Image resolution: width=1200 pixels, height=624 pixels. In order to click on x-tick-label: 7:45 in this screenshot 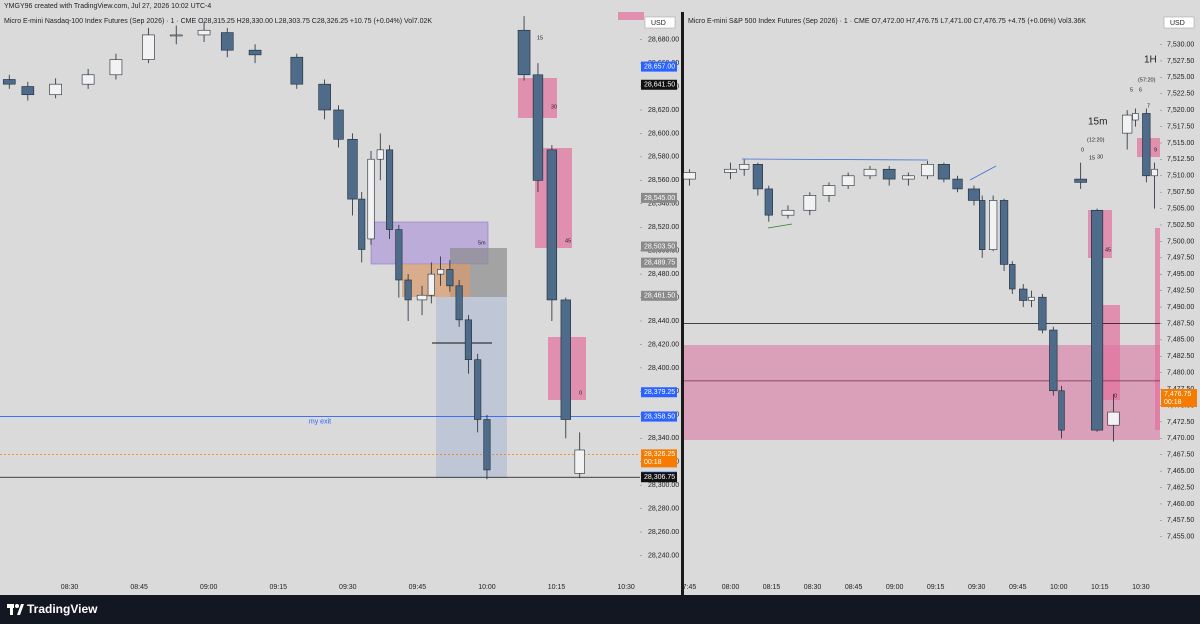, I will do `click(690, 587)`.